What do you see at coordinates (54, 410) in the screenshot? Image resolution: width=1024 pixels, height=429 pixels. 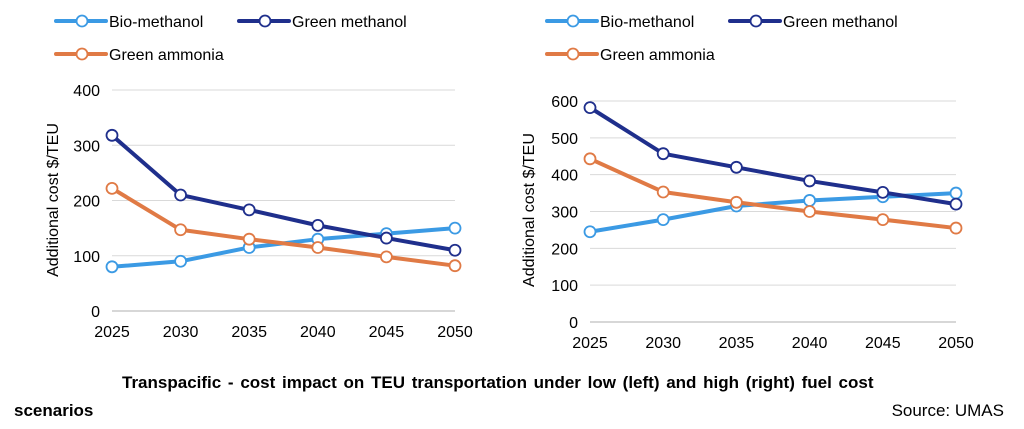 I see `figure-caption-continued: scenarios` at bounding box center [54, 410].